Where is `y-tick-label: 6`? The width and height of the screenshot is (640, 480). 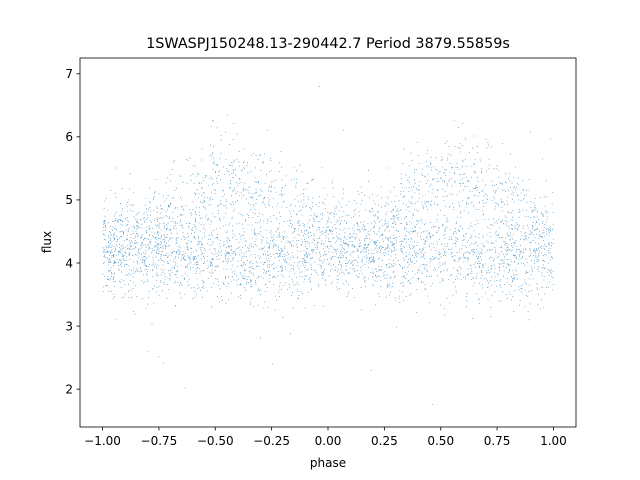
y-tick-label: 6 is located at coordinates (69, 137).